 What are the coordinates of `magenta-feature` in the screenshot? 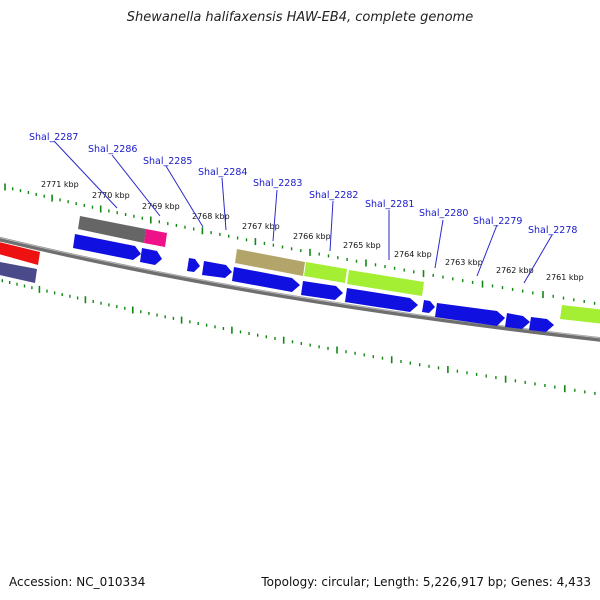 It's located at (155, 238).